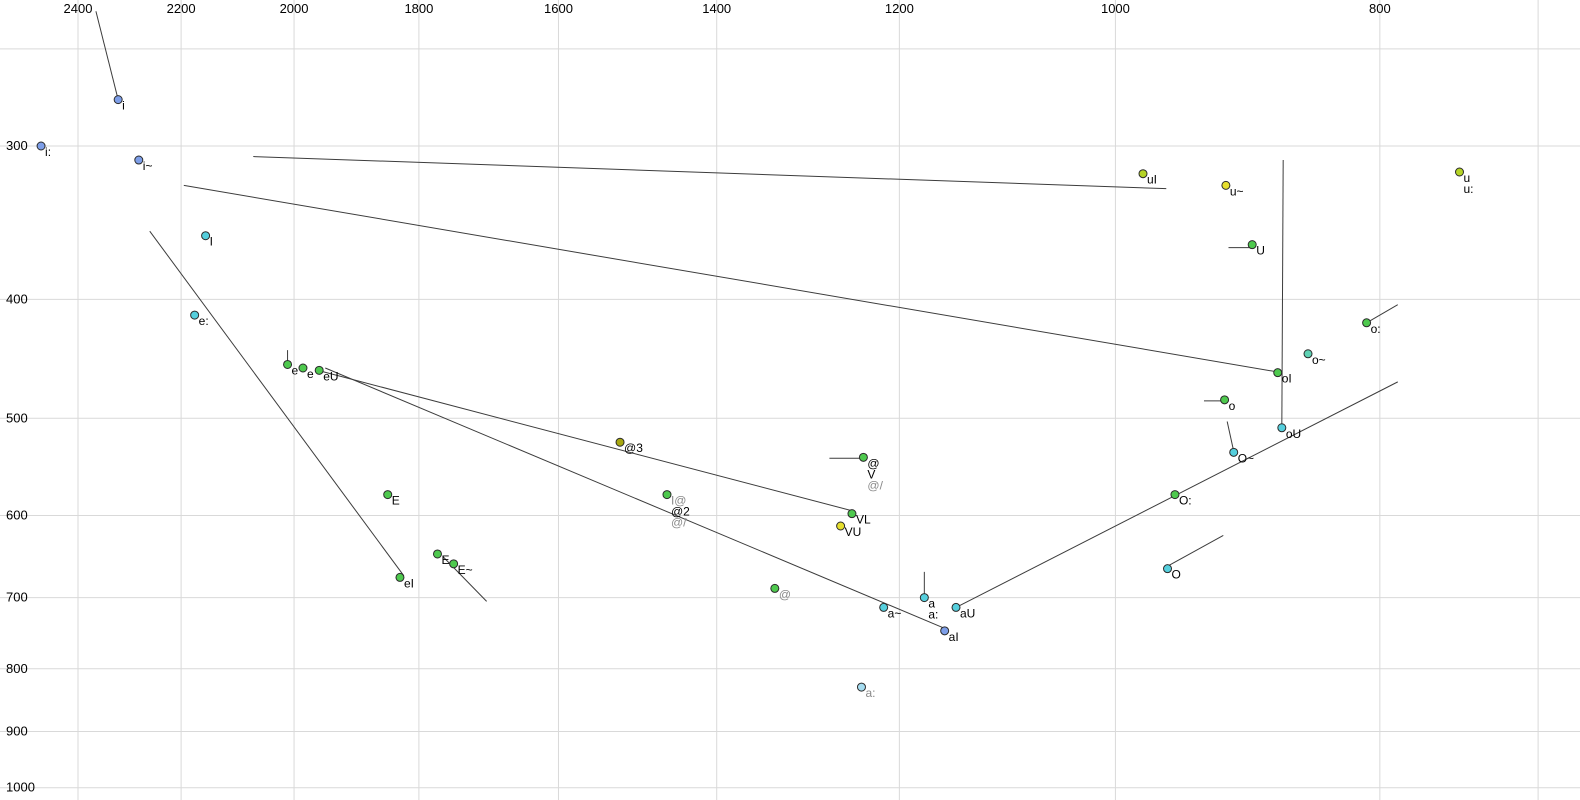 This screenshot has width=1580, height=800. Describe the element at coordinates (954, 637) in the screenshot. I see `vowel-label: aI` at that location.